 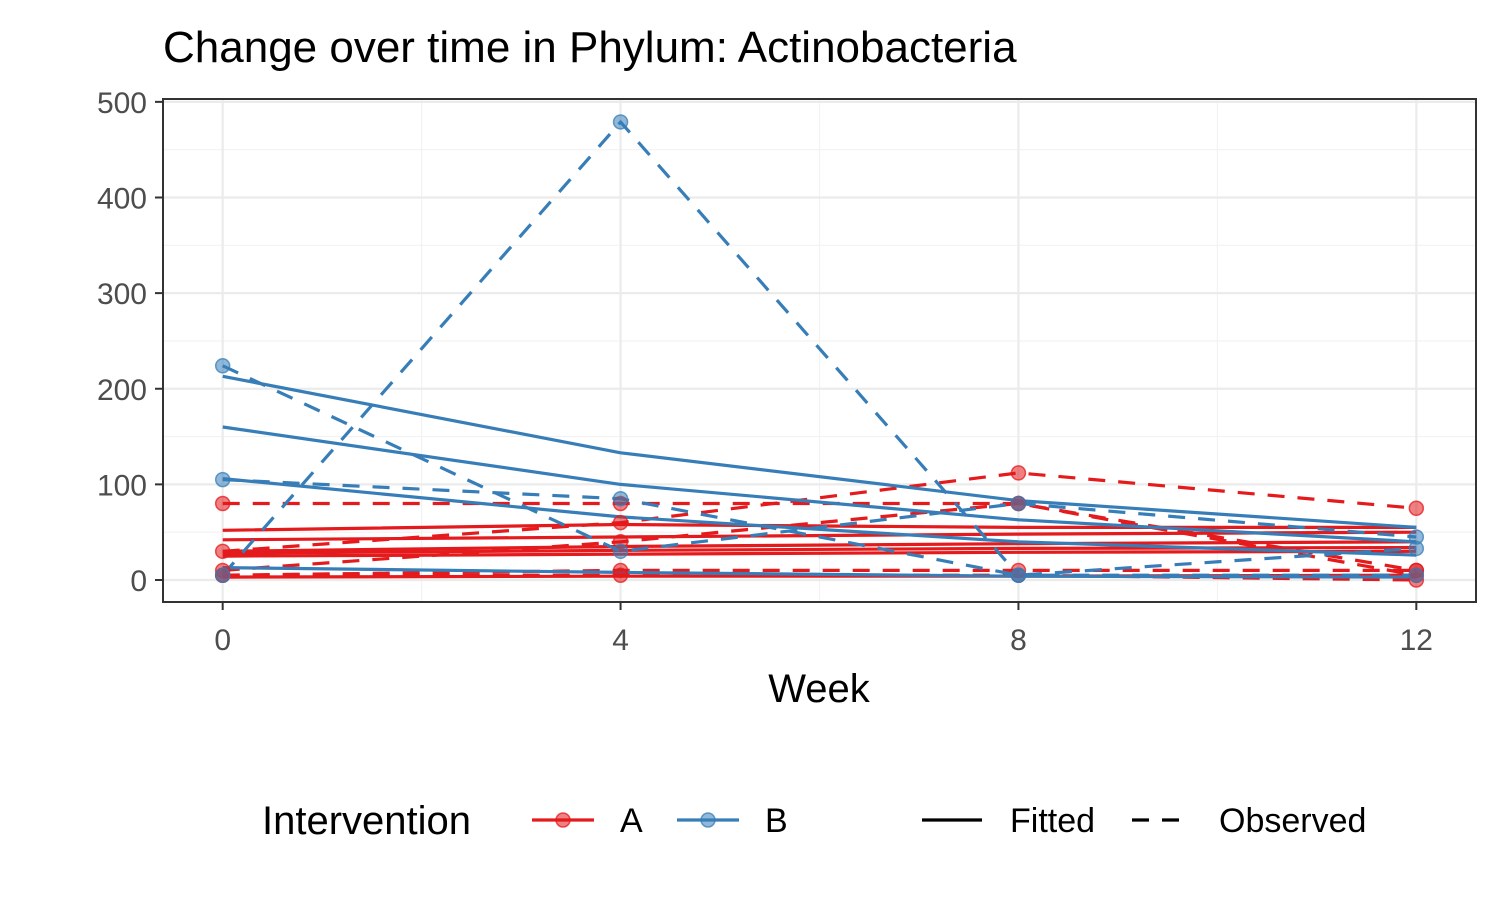 I want to click on y-tick-label: 200, so click(x=122, y=390).